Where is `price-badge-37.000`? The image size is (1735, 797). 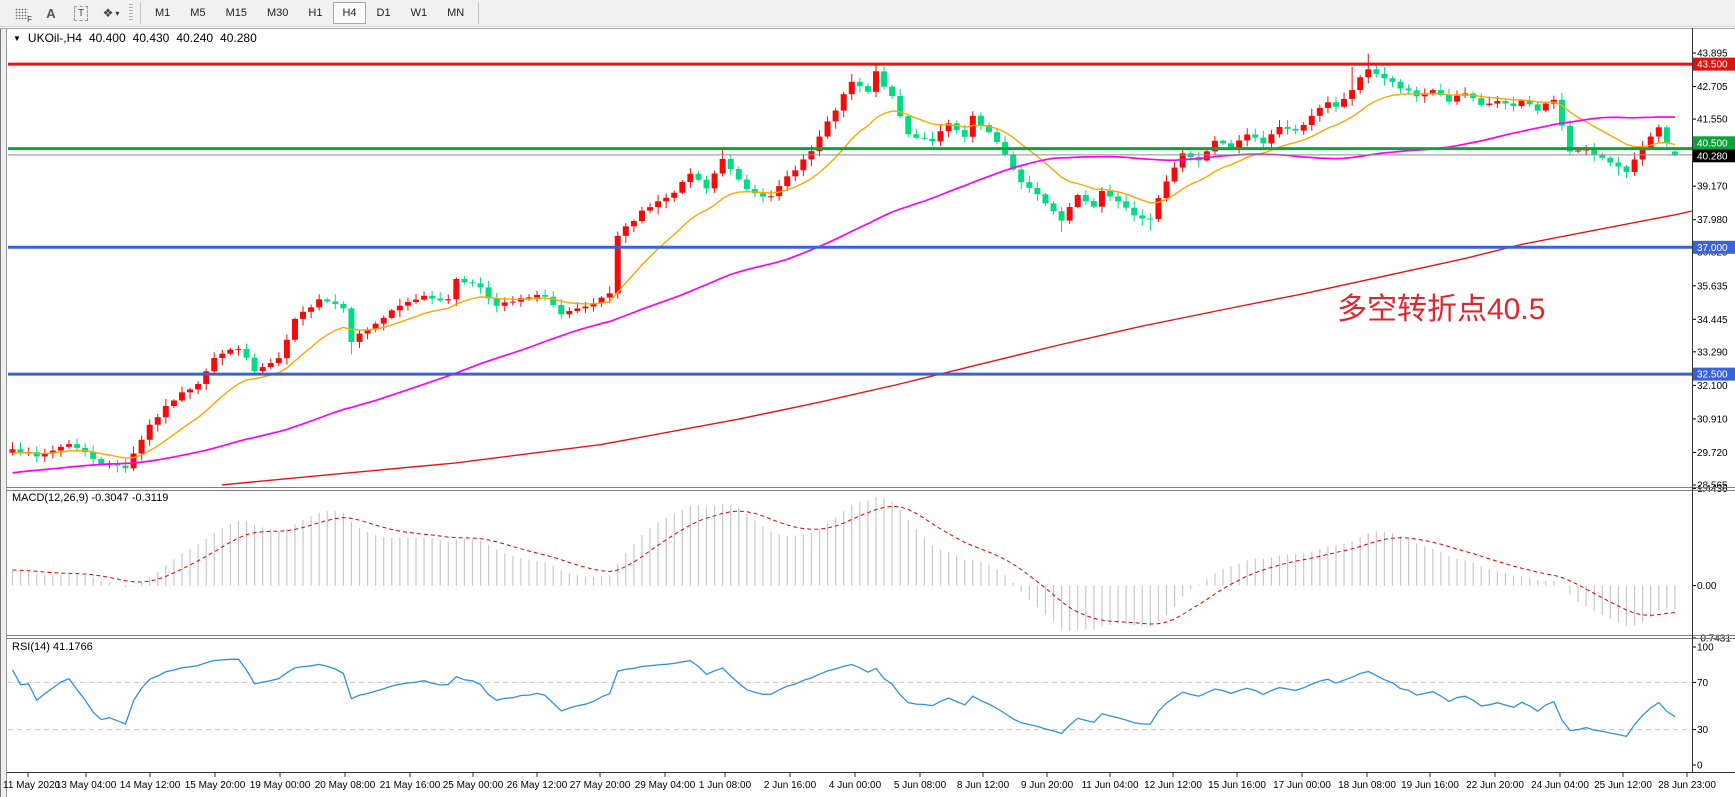
price-badge-37.000 is located at coordinates (1714, 247).